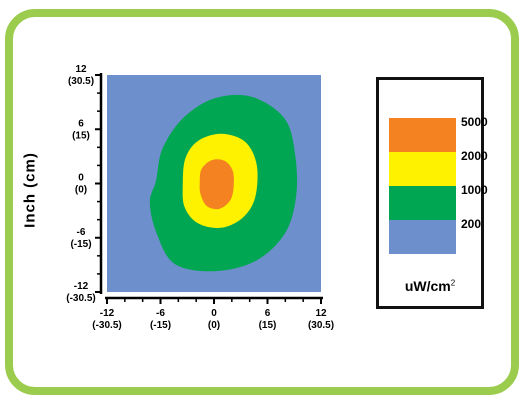  I want to click on y-tick-label: -12, so click(81, 286).